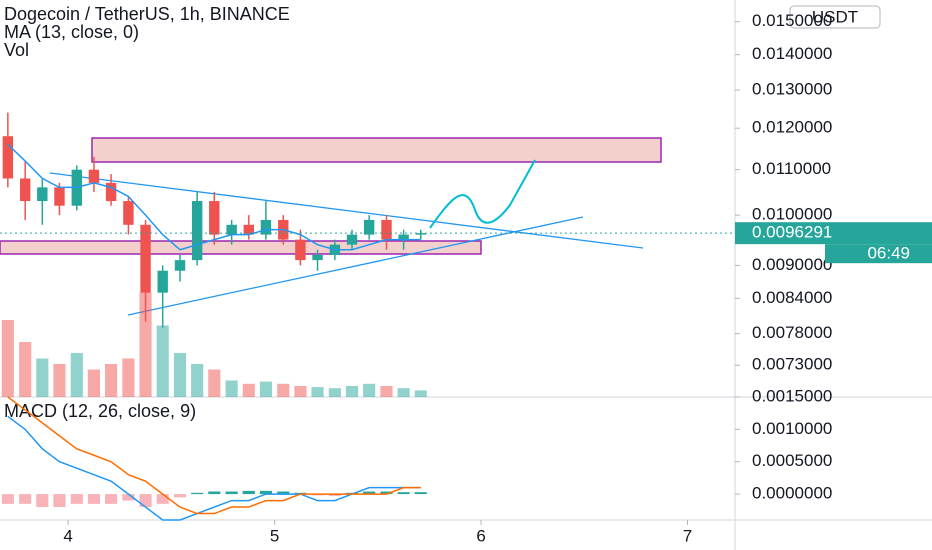 The height and width of the screenshot is (550, 932). Describe the element at coordinates (792, 332) in the screenshot. I see `y-tick-label: 0.0078000` at that location.